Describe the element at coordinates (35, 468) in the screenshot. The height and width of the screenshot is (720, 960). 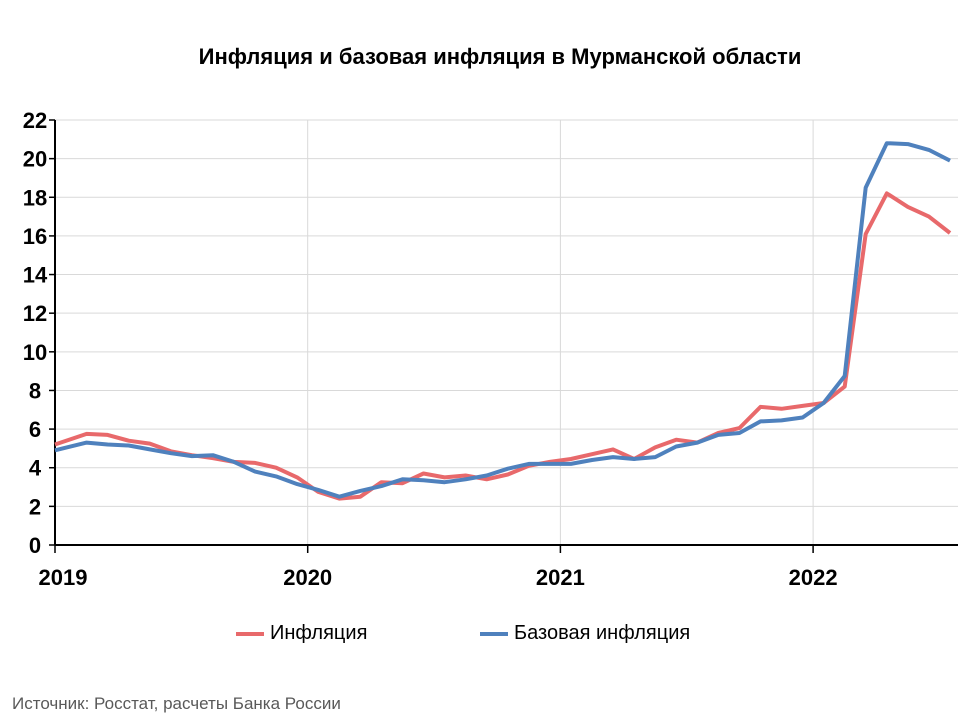
I see `y-tick-label: 4` at that location.